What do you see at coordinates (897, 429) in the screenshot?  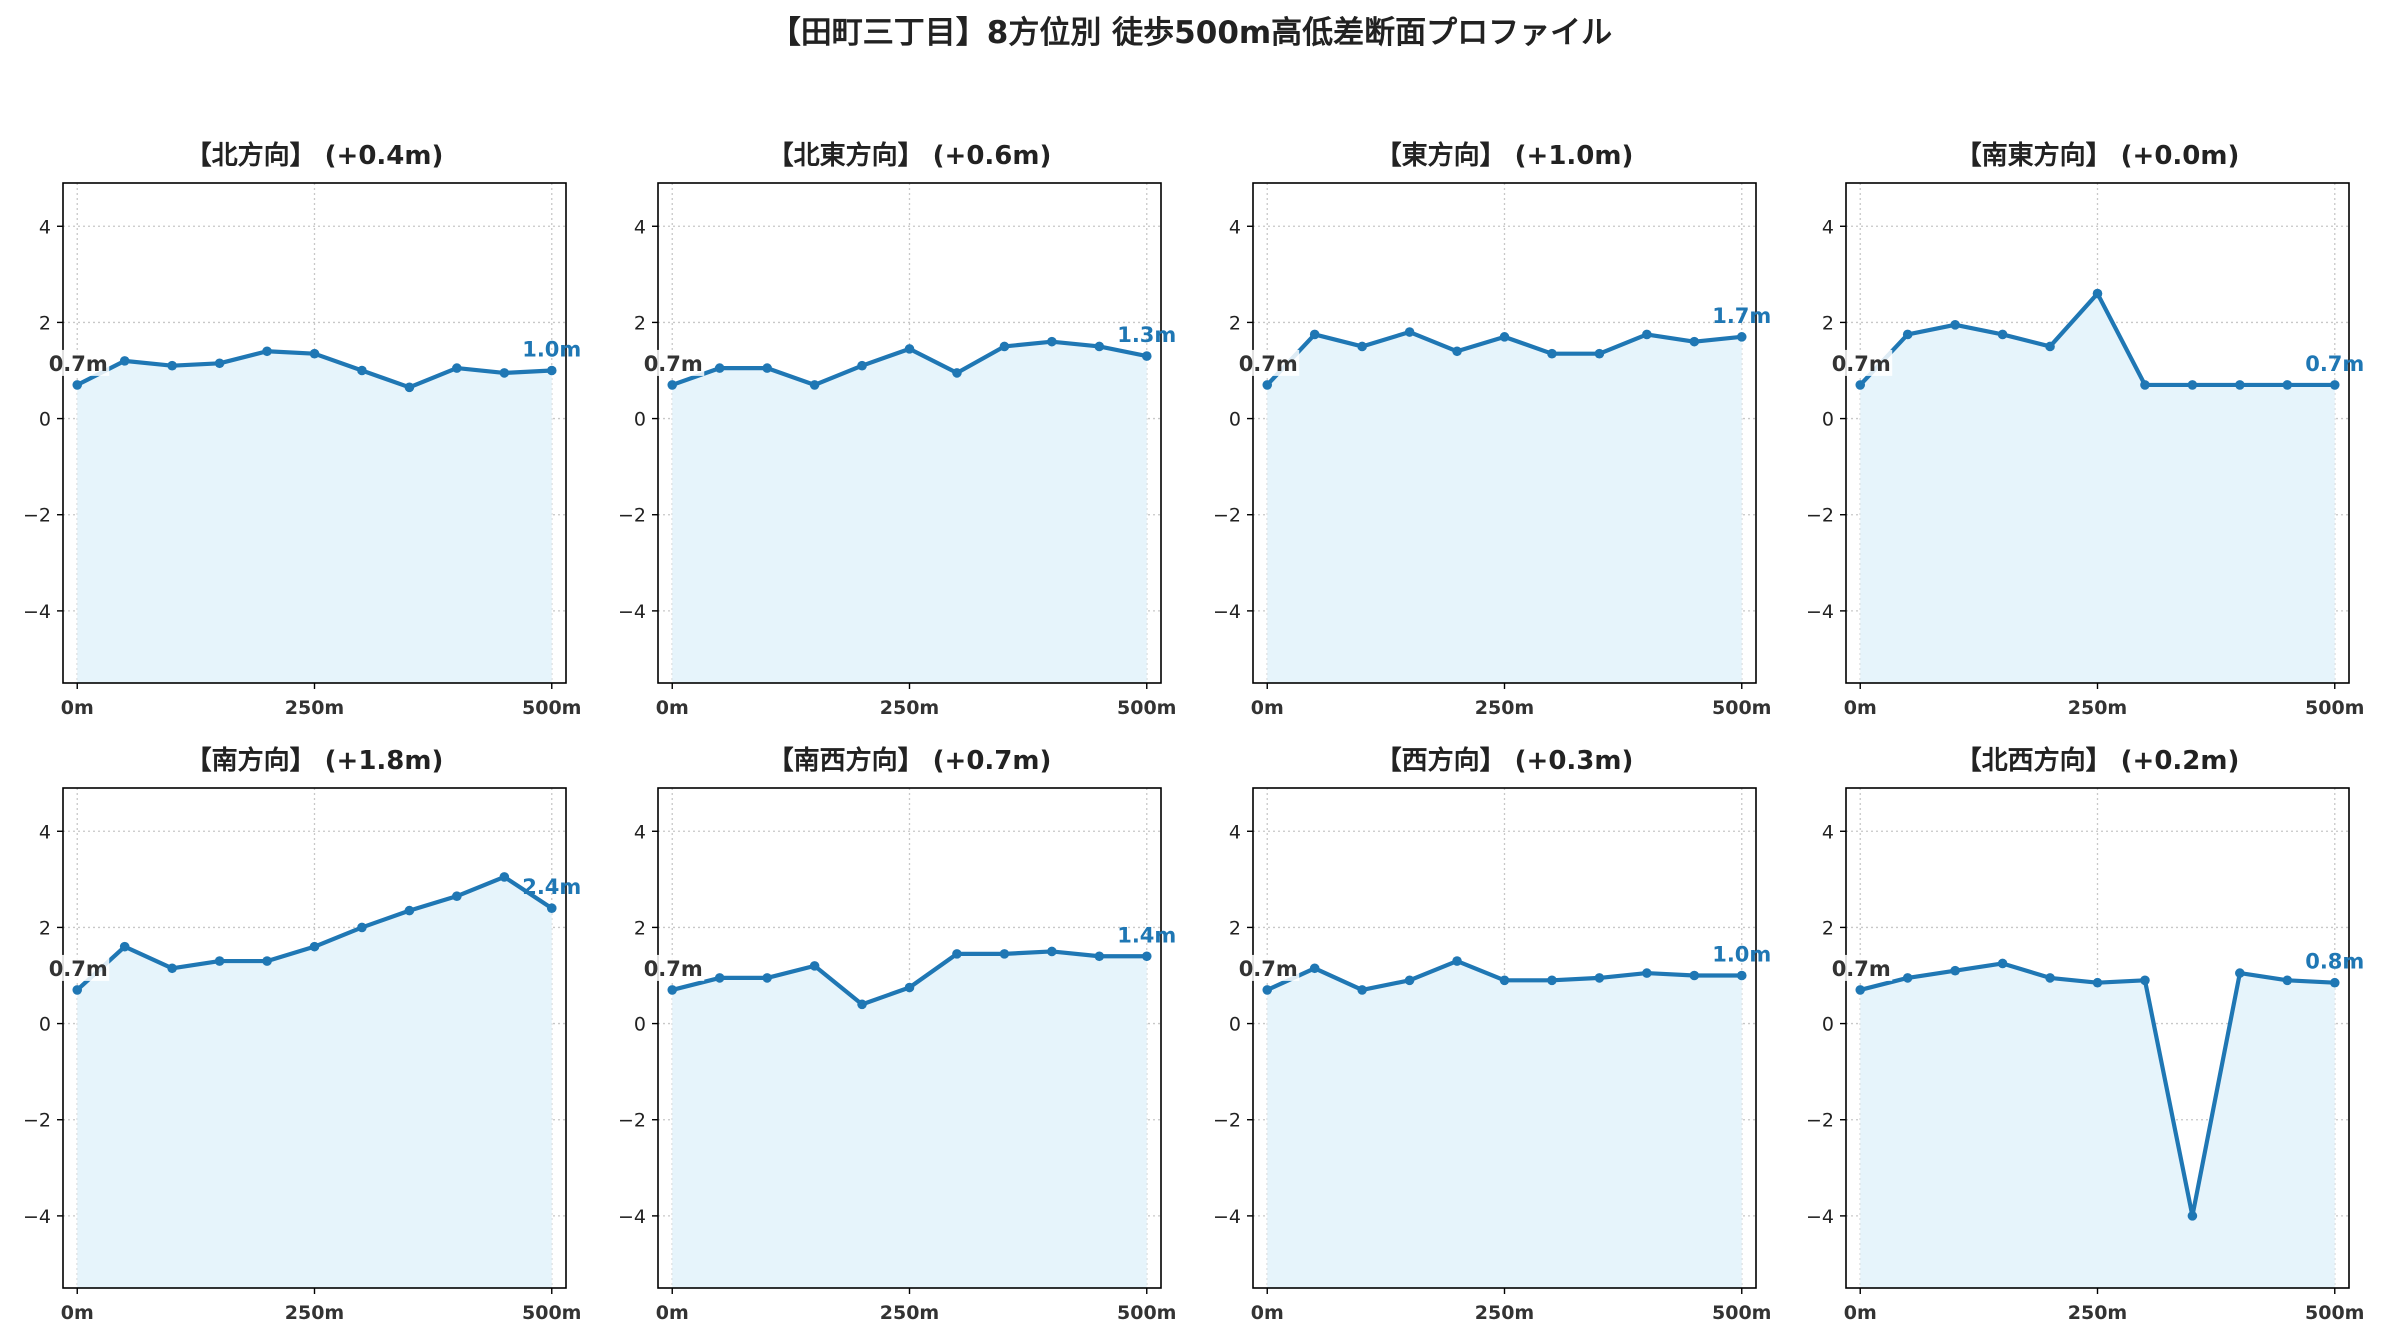 I see `subplot-2: 【北東方向】 (+0.6m) −4 −2 0 2 4 0m 250m 500m 0.7m 1.3m` at bounding box center [897, 429].